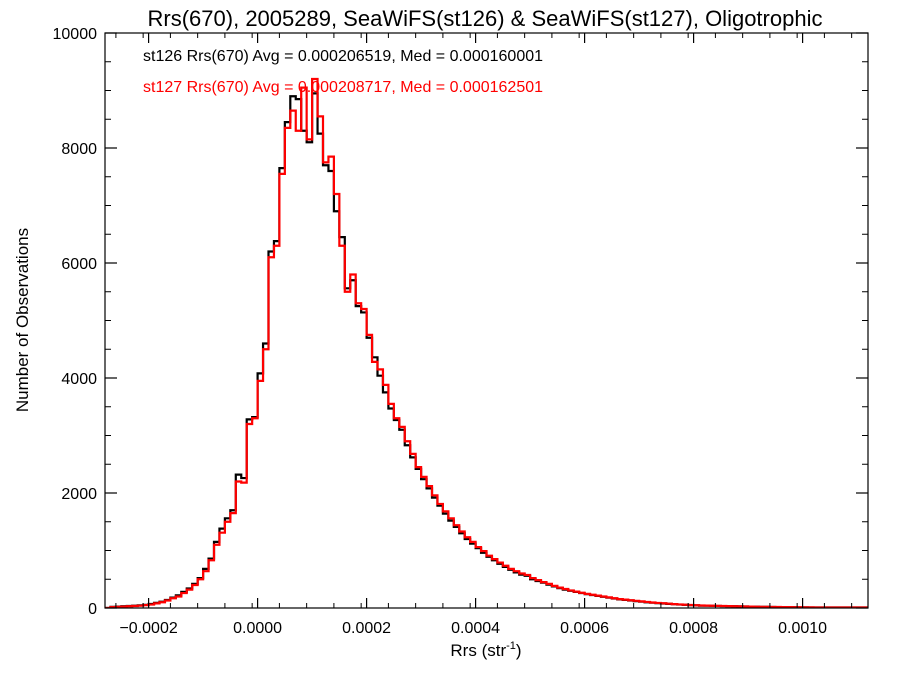  I want to click on y-tick-label: 10000, so click(75, 34).